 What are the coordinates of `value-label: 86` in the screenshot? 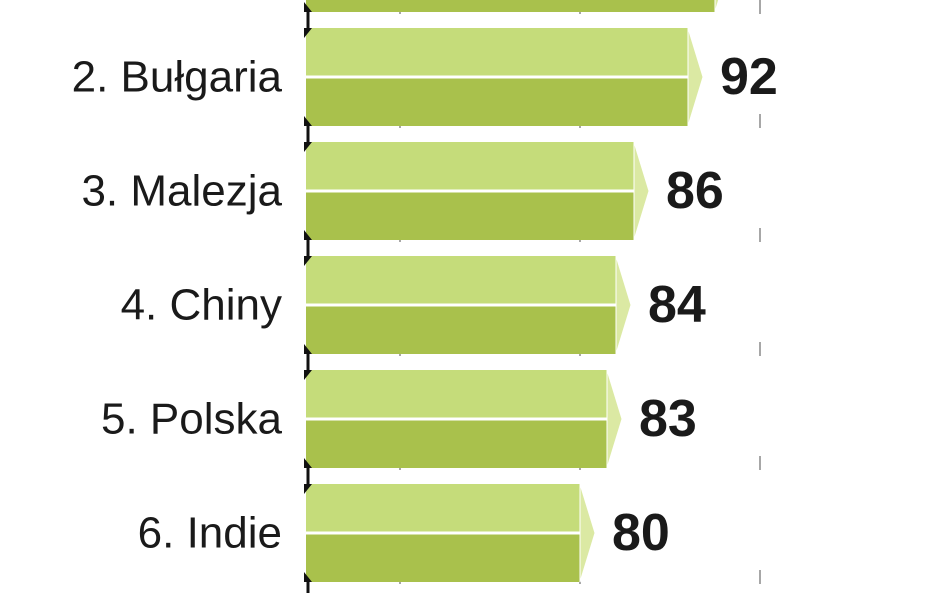 It's located at (695, 191).